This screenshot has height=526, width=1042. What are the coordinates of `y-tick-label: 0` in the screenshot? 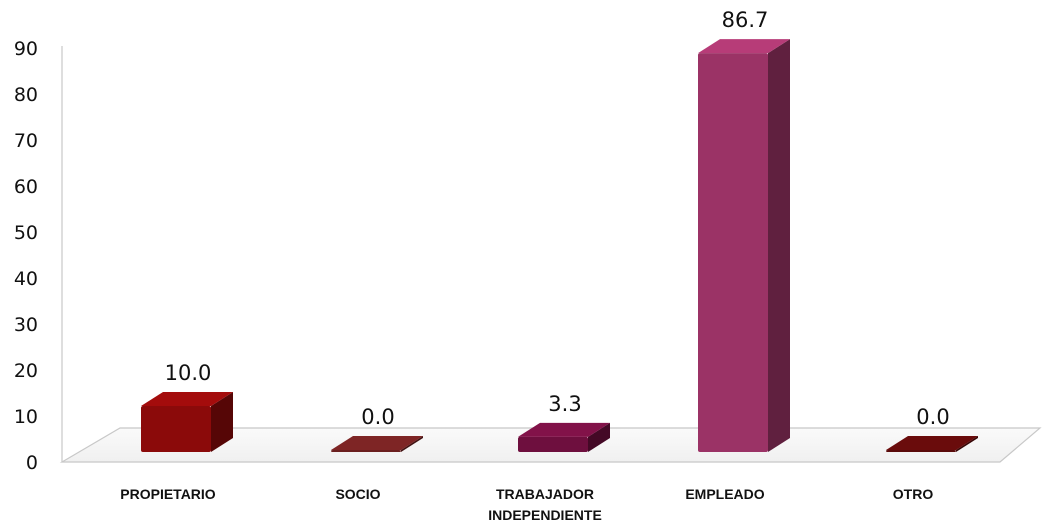 It's located at (32, 463).